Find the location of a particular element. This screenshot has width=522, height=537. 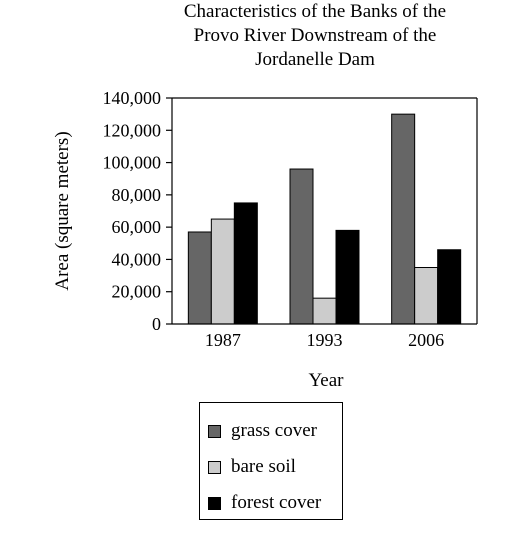

y-tick-label: 100,000 is located at coordinates (132, 163).